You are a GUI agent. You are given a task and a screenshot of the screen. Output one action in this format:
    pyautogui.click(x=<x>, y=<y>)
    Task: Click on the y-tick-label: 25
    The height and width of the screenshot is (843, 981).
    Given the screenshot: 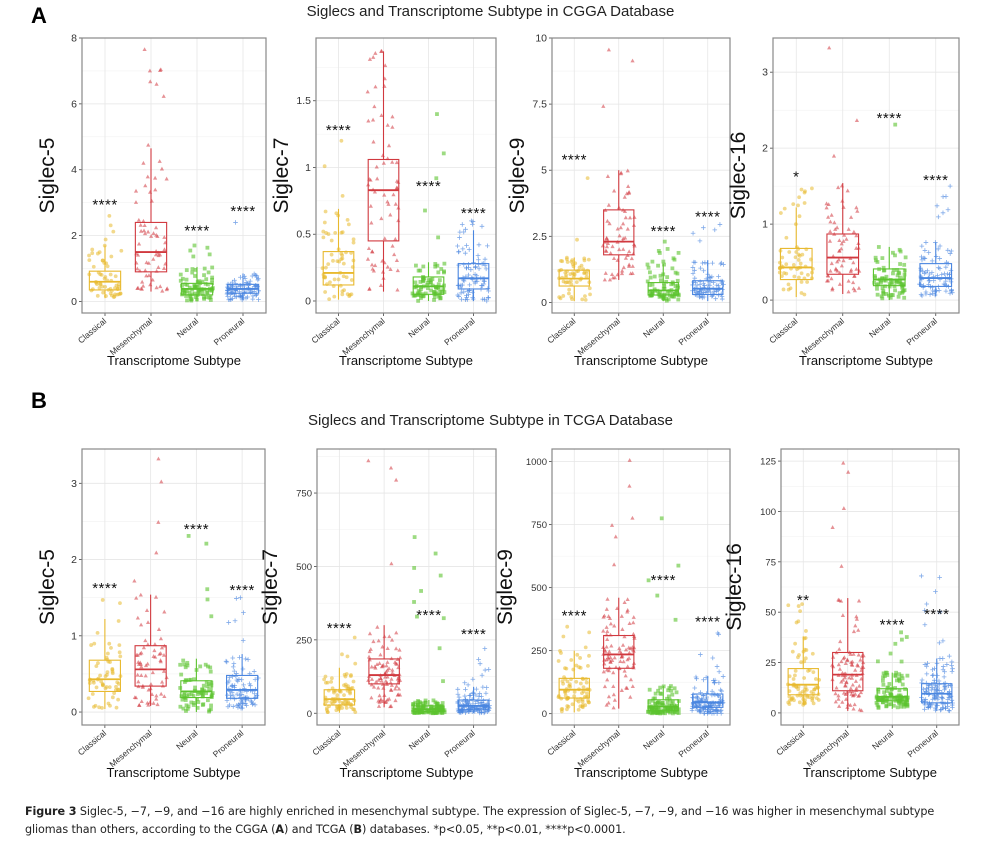 What is the action you would take?
    pyautogui.click(x=770, y=663)
    